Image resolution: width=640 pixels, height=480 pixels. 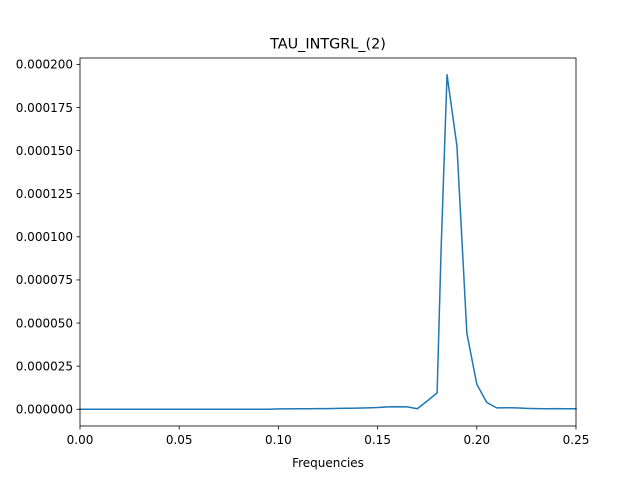 I want to click on x-tick-label: 0.15, so click(x=377, y=440).